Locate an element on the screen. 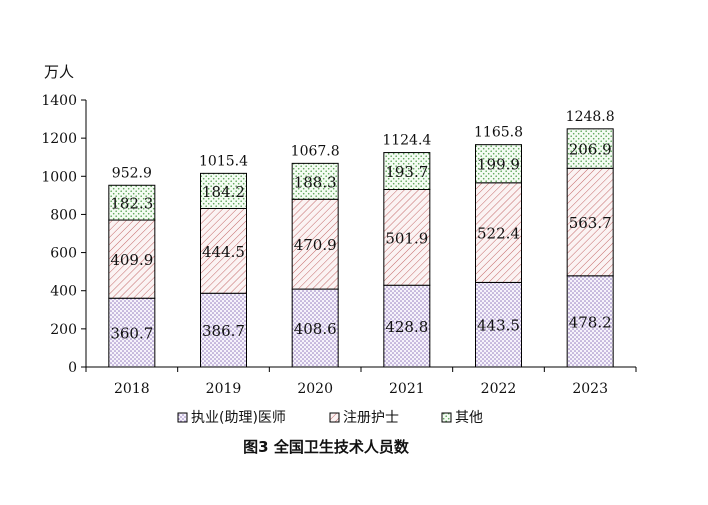  bar-value-label: 206.9 is located at coordinates (590, 150).